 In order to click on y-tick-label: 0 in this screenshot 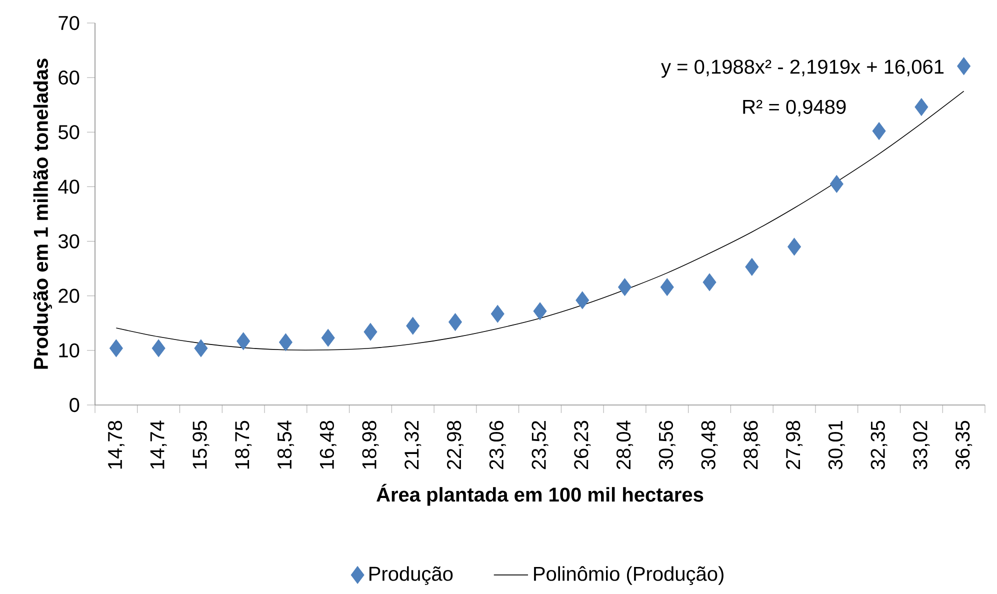, I will do `click(75, 405)`.